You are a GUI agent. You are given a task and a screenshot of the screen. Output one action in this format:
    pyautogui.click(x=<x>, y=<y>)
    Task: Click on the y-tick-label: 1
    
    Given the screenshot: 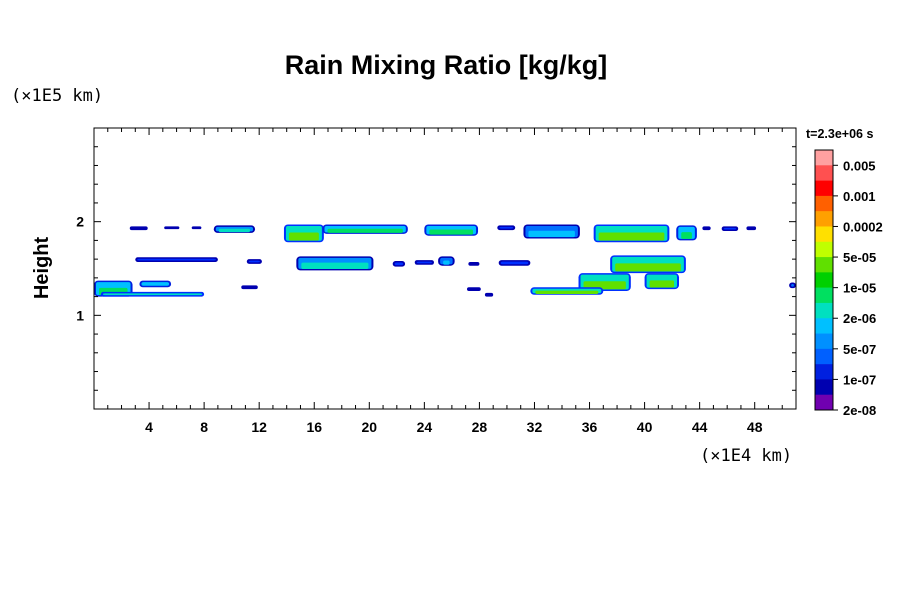 What is the action you would take?
    pyautogui.click(x=80, y=315)
    